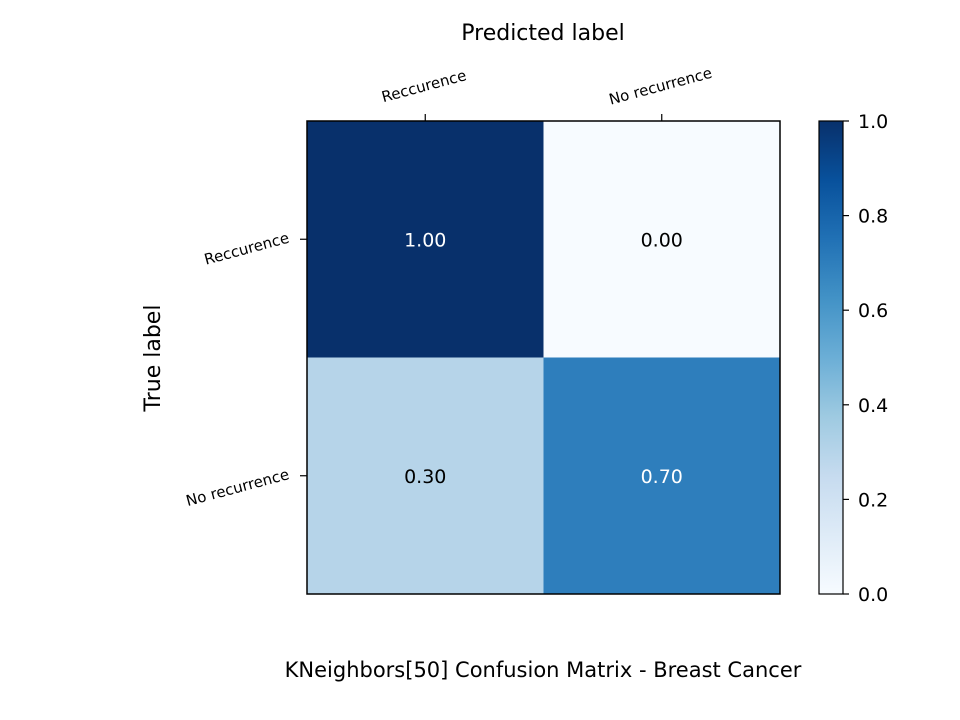  I want to click on y-tick-label: No recurrence, so click(237, 487).